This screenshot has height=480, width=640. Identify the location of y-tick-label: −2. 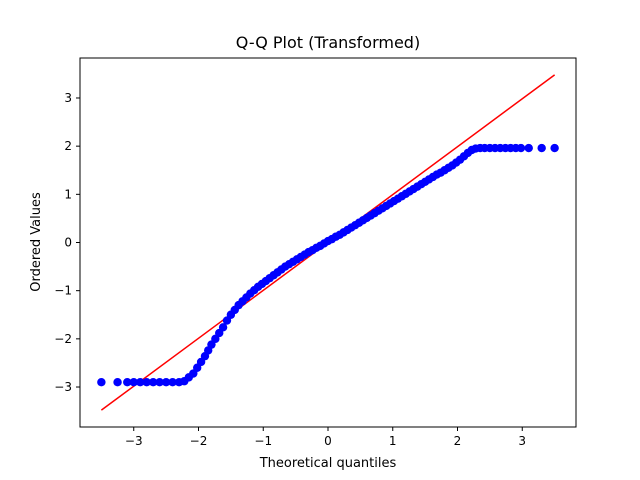
(63, 339).